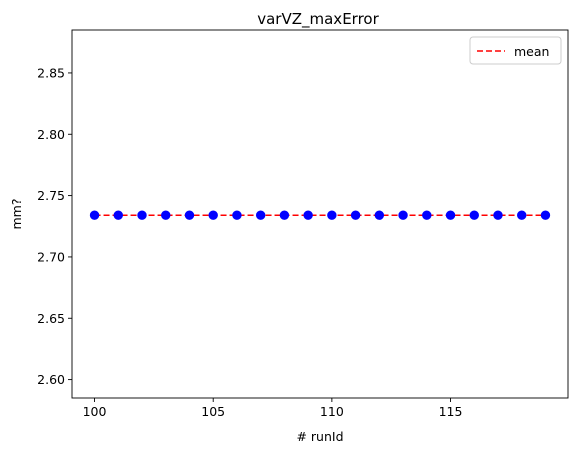 Image resolution: width=576 pixels, height=453 pixels. I want to click on x-tick-label: 100, so click(95, 411).